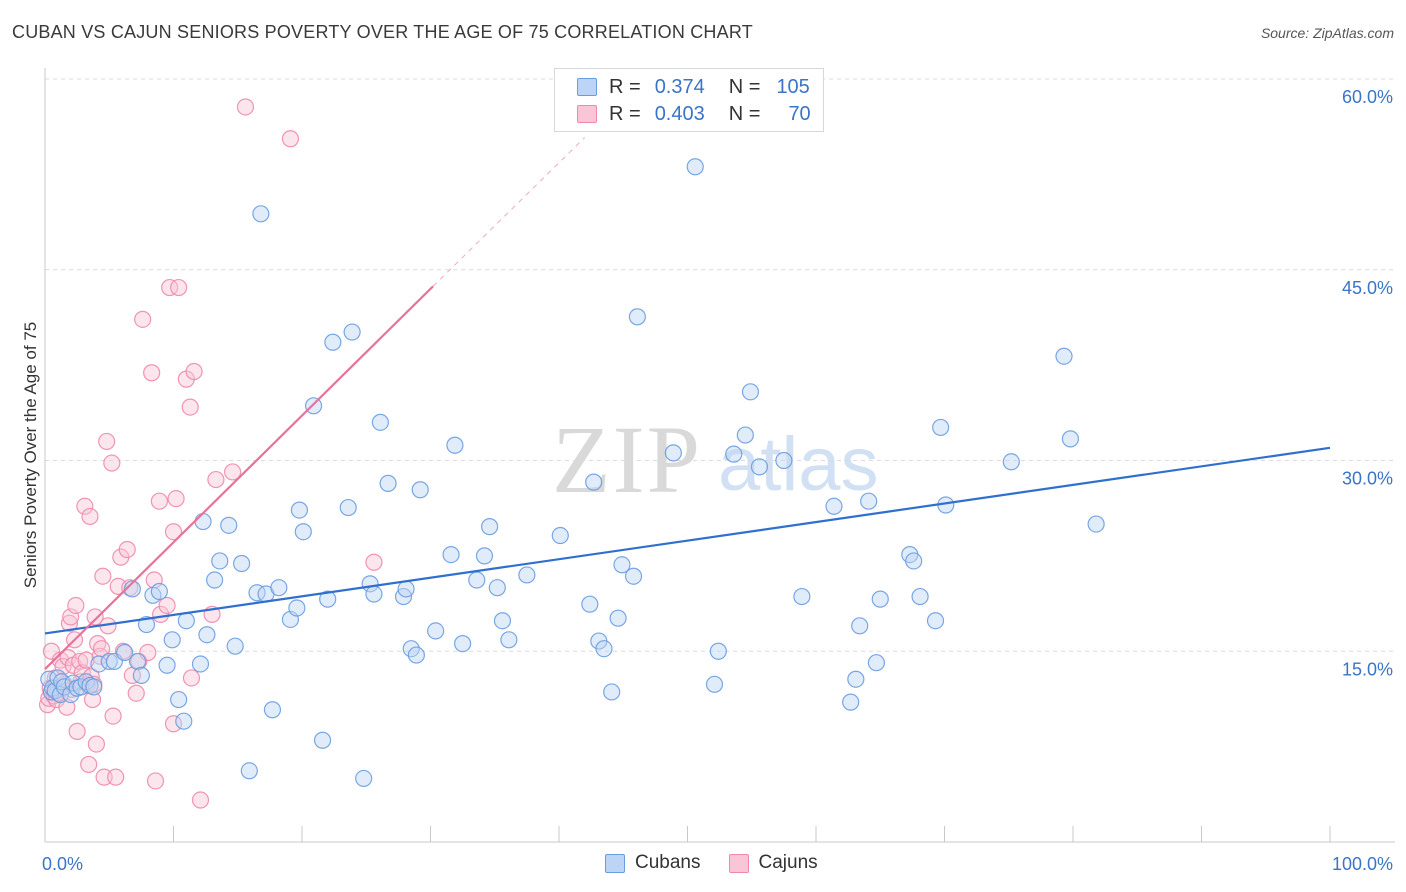  What do you see at coordinates (715, 459) in the screenshot?
I see `watermark: ZIP atlas` at bounding box center [715, 459].